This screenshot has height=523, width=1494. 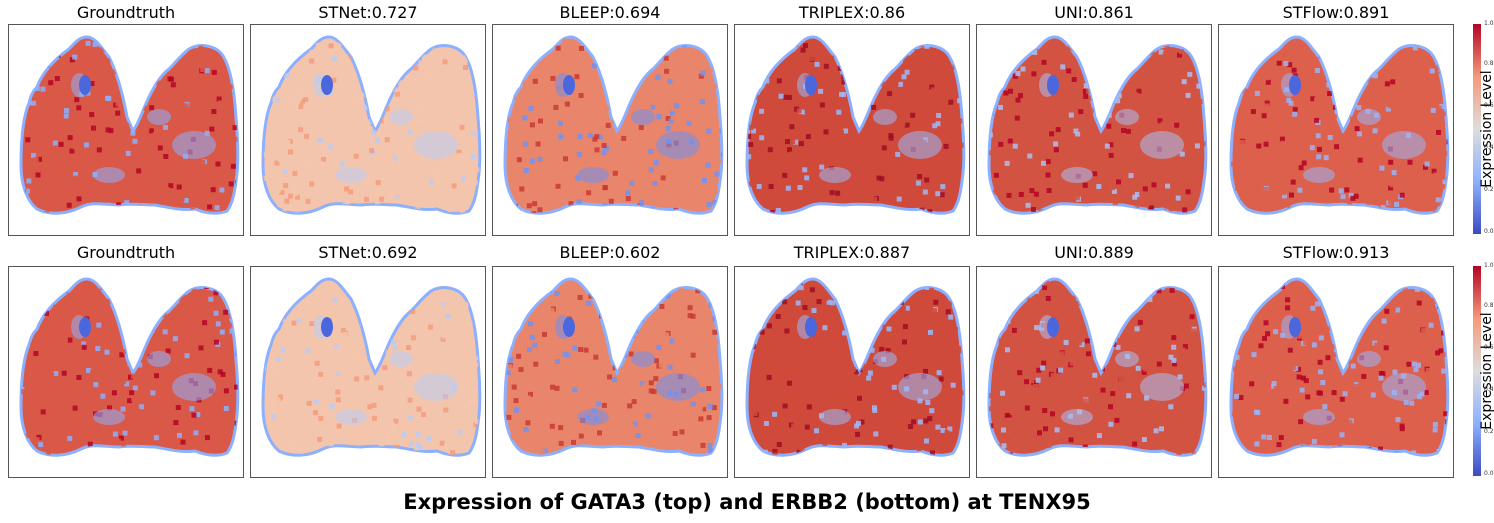 I want to click on panel-title: STNet:0.692, so click(x=368, y=252).